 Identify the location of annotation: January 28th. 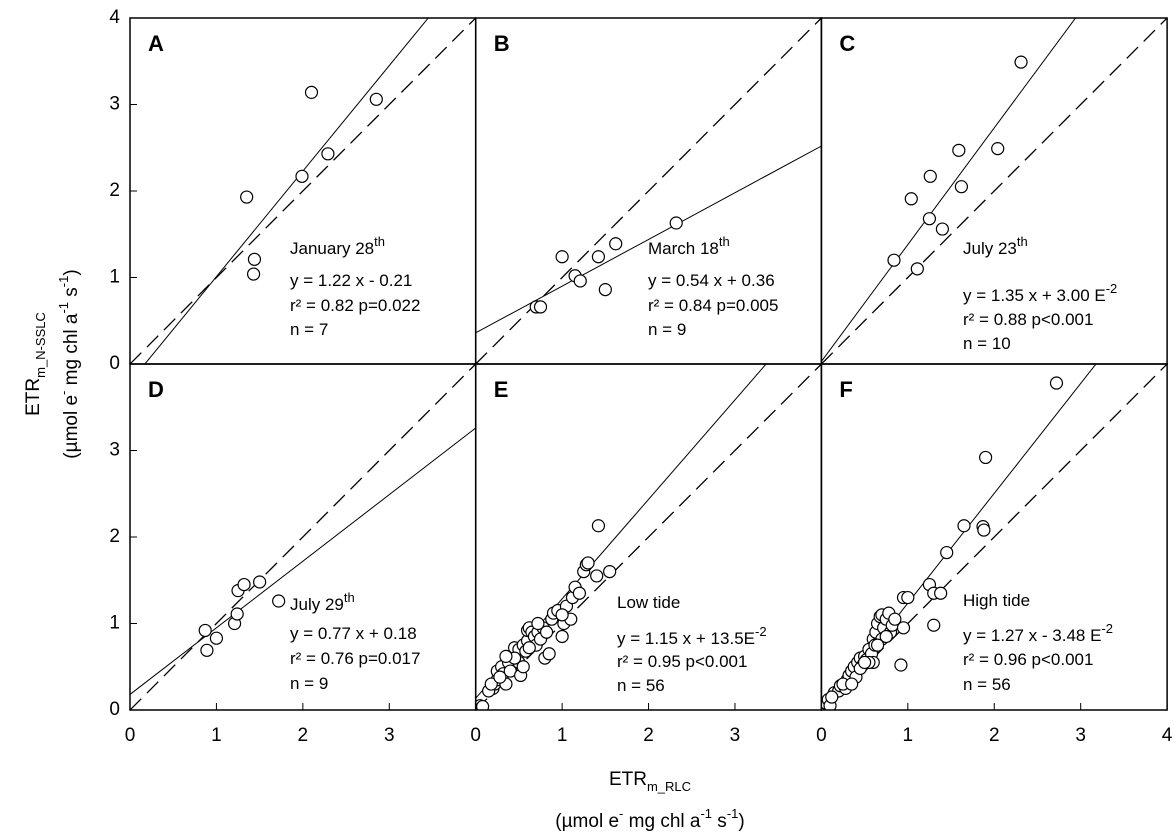
(337, 246).